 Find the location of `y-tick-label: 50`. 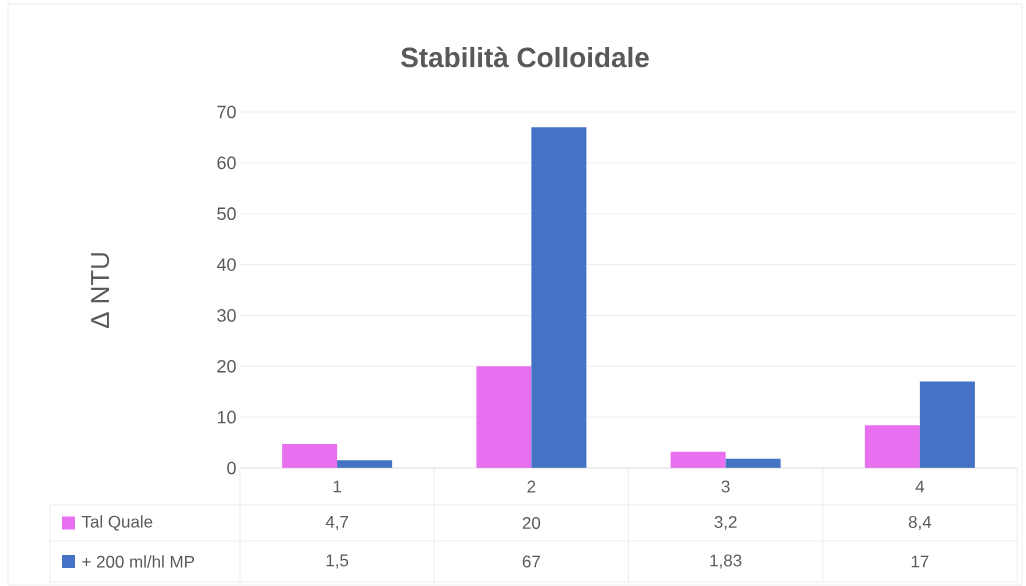

y-tick-label: 50 is located at coordinates (226, 214).